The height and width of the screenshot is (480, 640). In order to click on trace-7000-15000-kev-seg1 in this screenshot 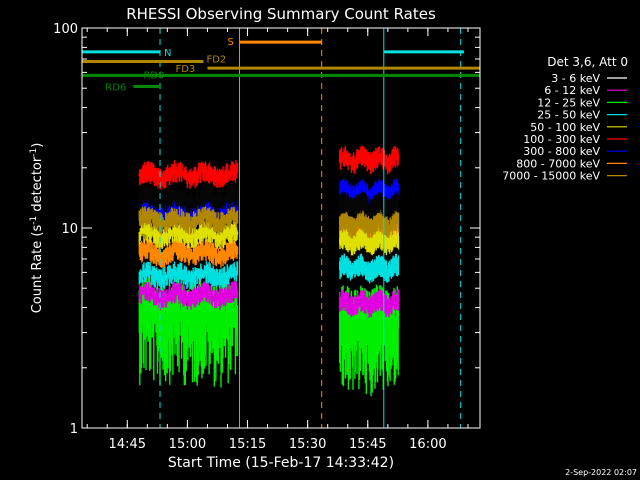, I will do `click(188, 220)`.